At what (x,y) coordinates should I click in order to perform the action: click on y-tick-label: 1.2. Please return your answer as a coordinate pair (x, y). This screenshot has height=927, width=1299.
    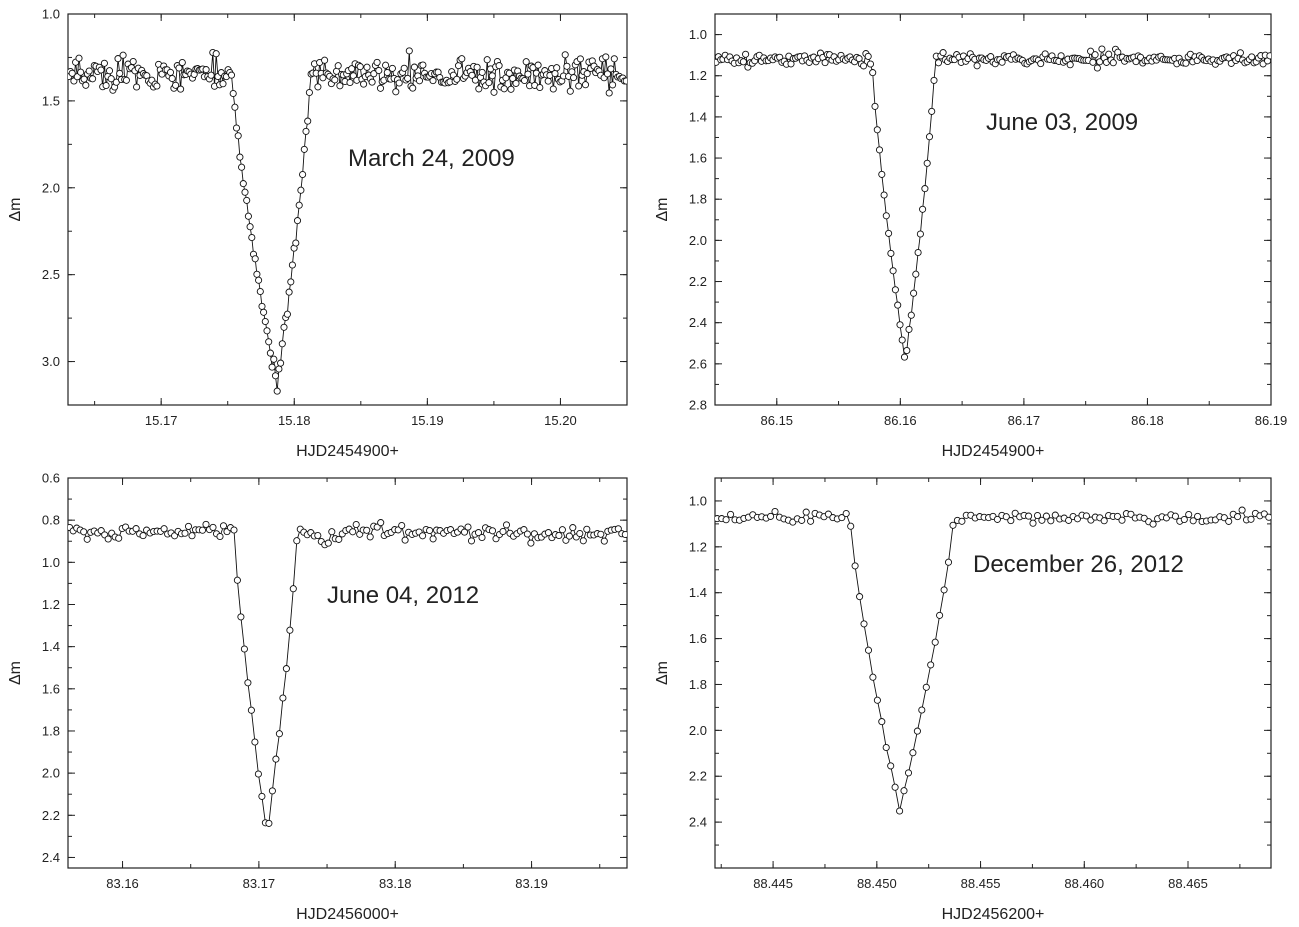
    Looking at the image, I should click on (698, 546).